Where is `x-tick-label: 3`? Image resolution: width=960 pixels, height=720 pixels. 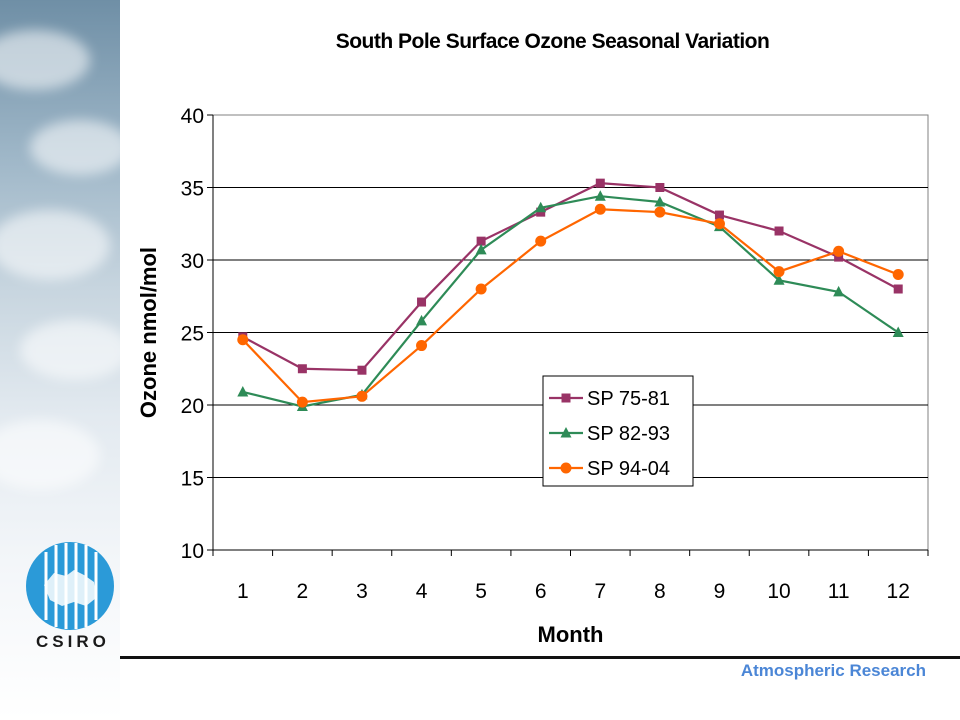 x-tick-label: 3 is located at coordinates (362, 591).